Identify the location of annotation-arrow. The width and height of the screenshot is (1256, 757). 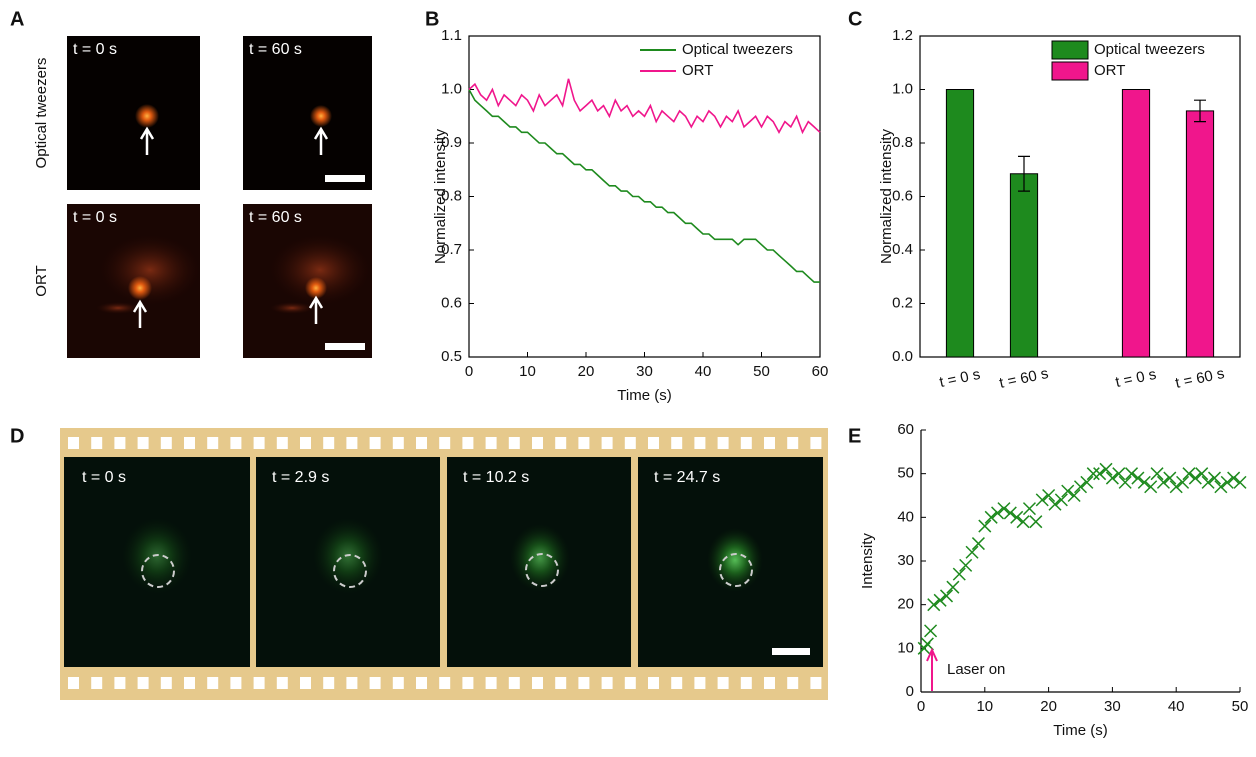
(932, 669).